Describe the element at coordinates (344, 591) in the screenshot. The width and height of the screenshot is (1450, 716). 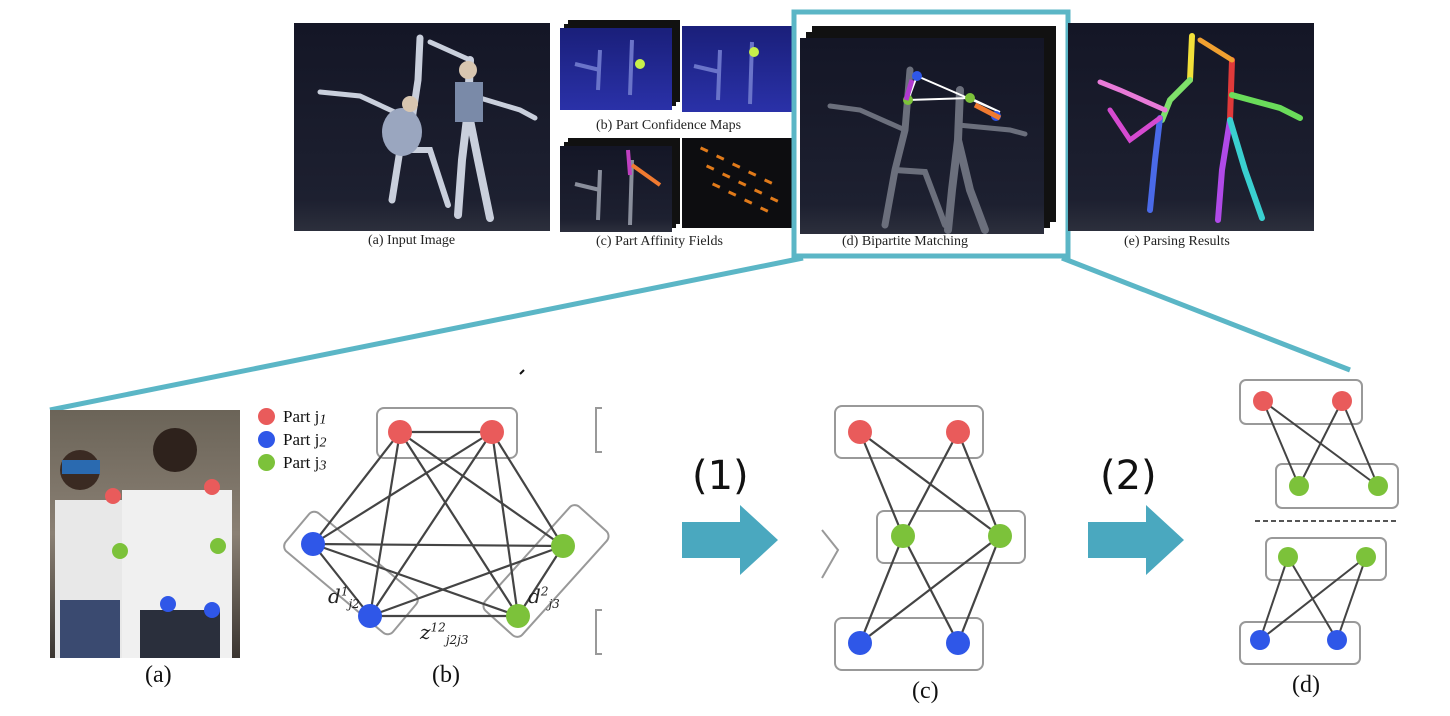
I see `math-sup: 1` at that location.